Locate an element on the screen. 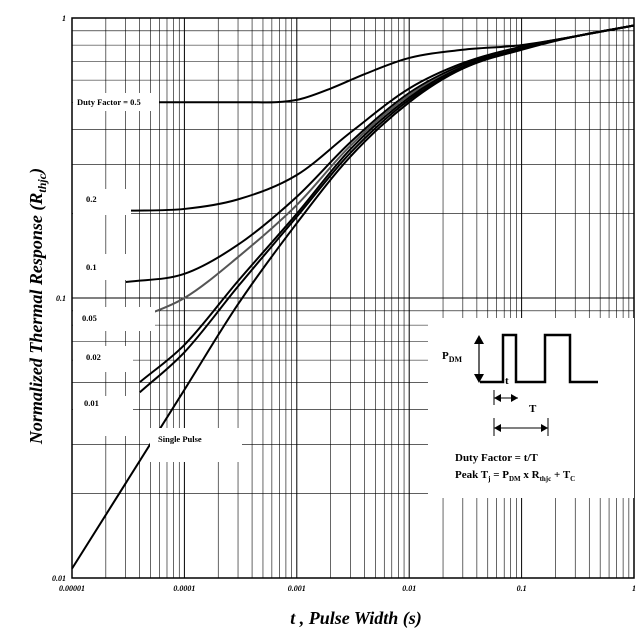  series-label: 0.2 is located at coordinates (91, 199).